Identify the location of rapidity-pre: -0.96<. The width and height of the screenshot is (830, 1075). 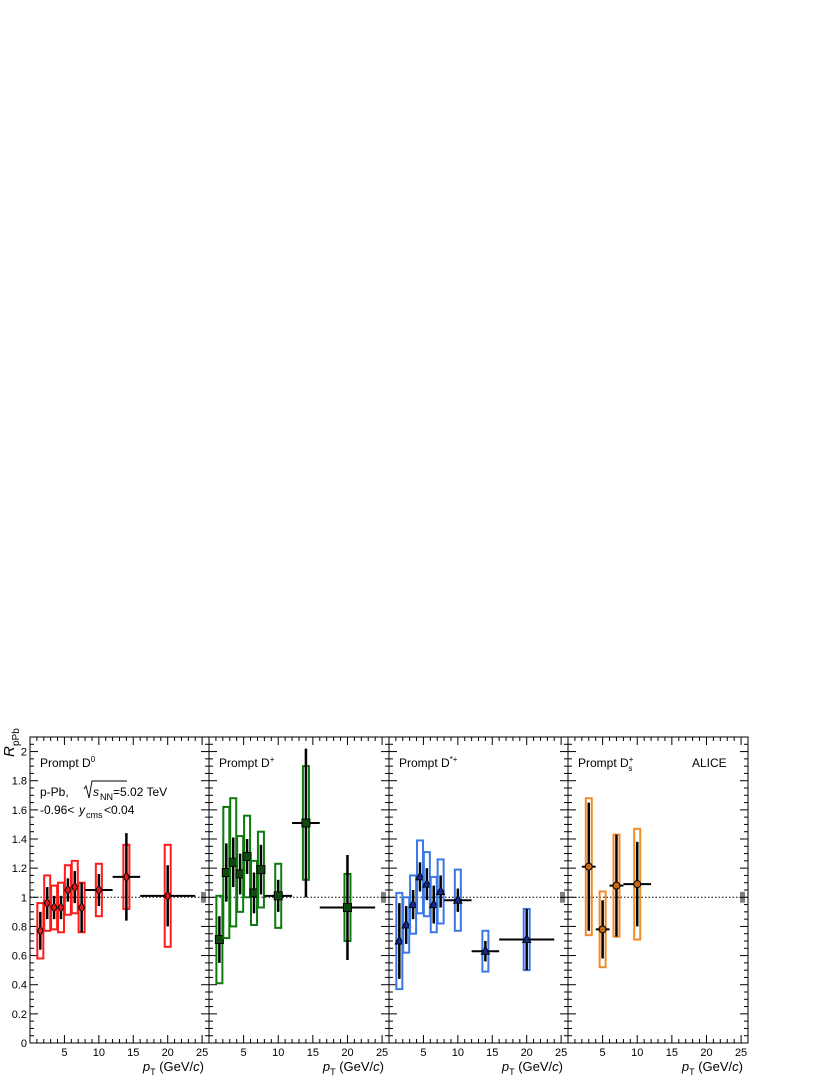
(57, 810).